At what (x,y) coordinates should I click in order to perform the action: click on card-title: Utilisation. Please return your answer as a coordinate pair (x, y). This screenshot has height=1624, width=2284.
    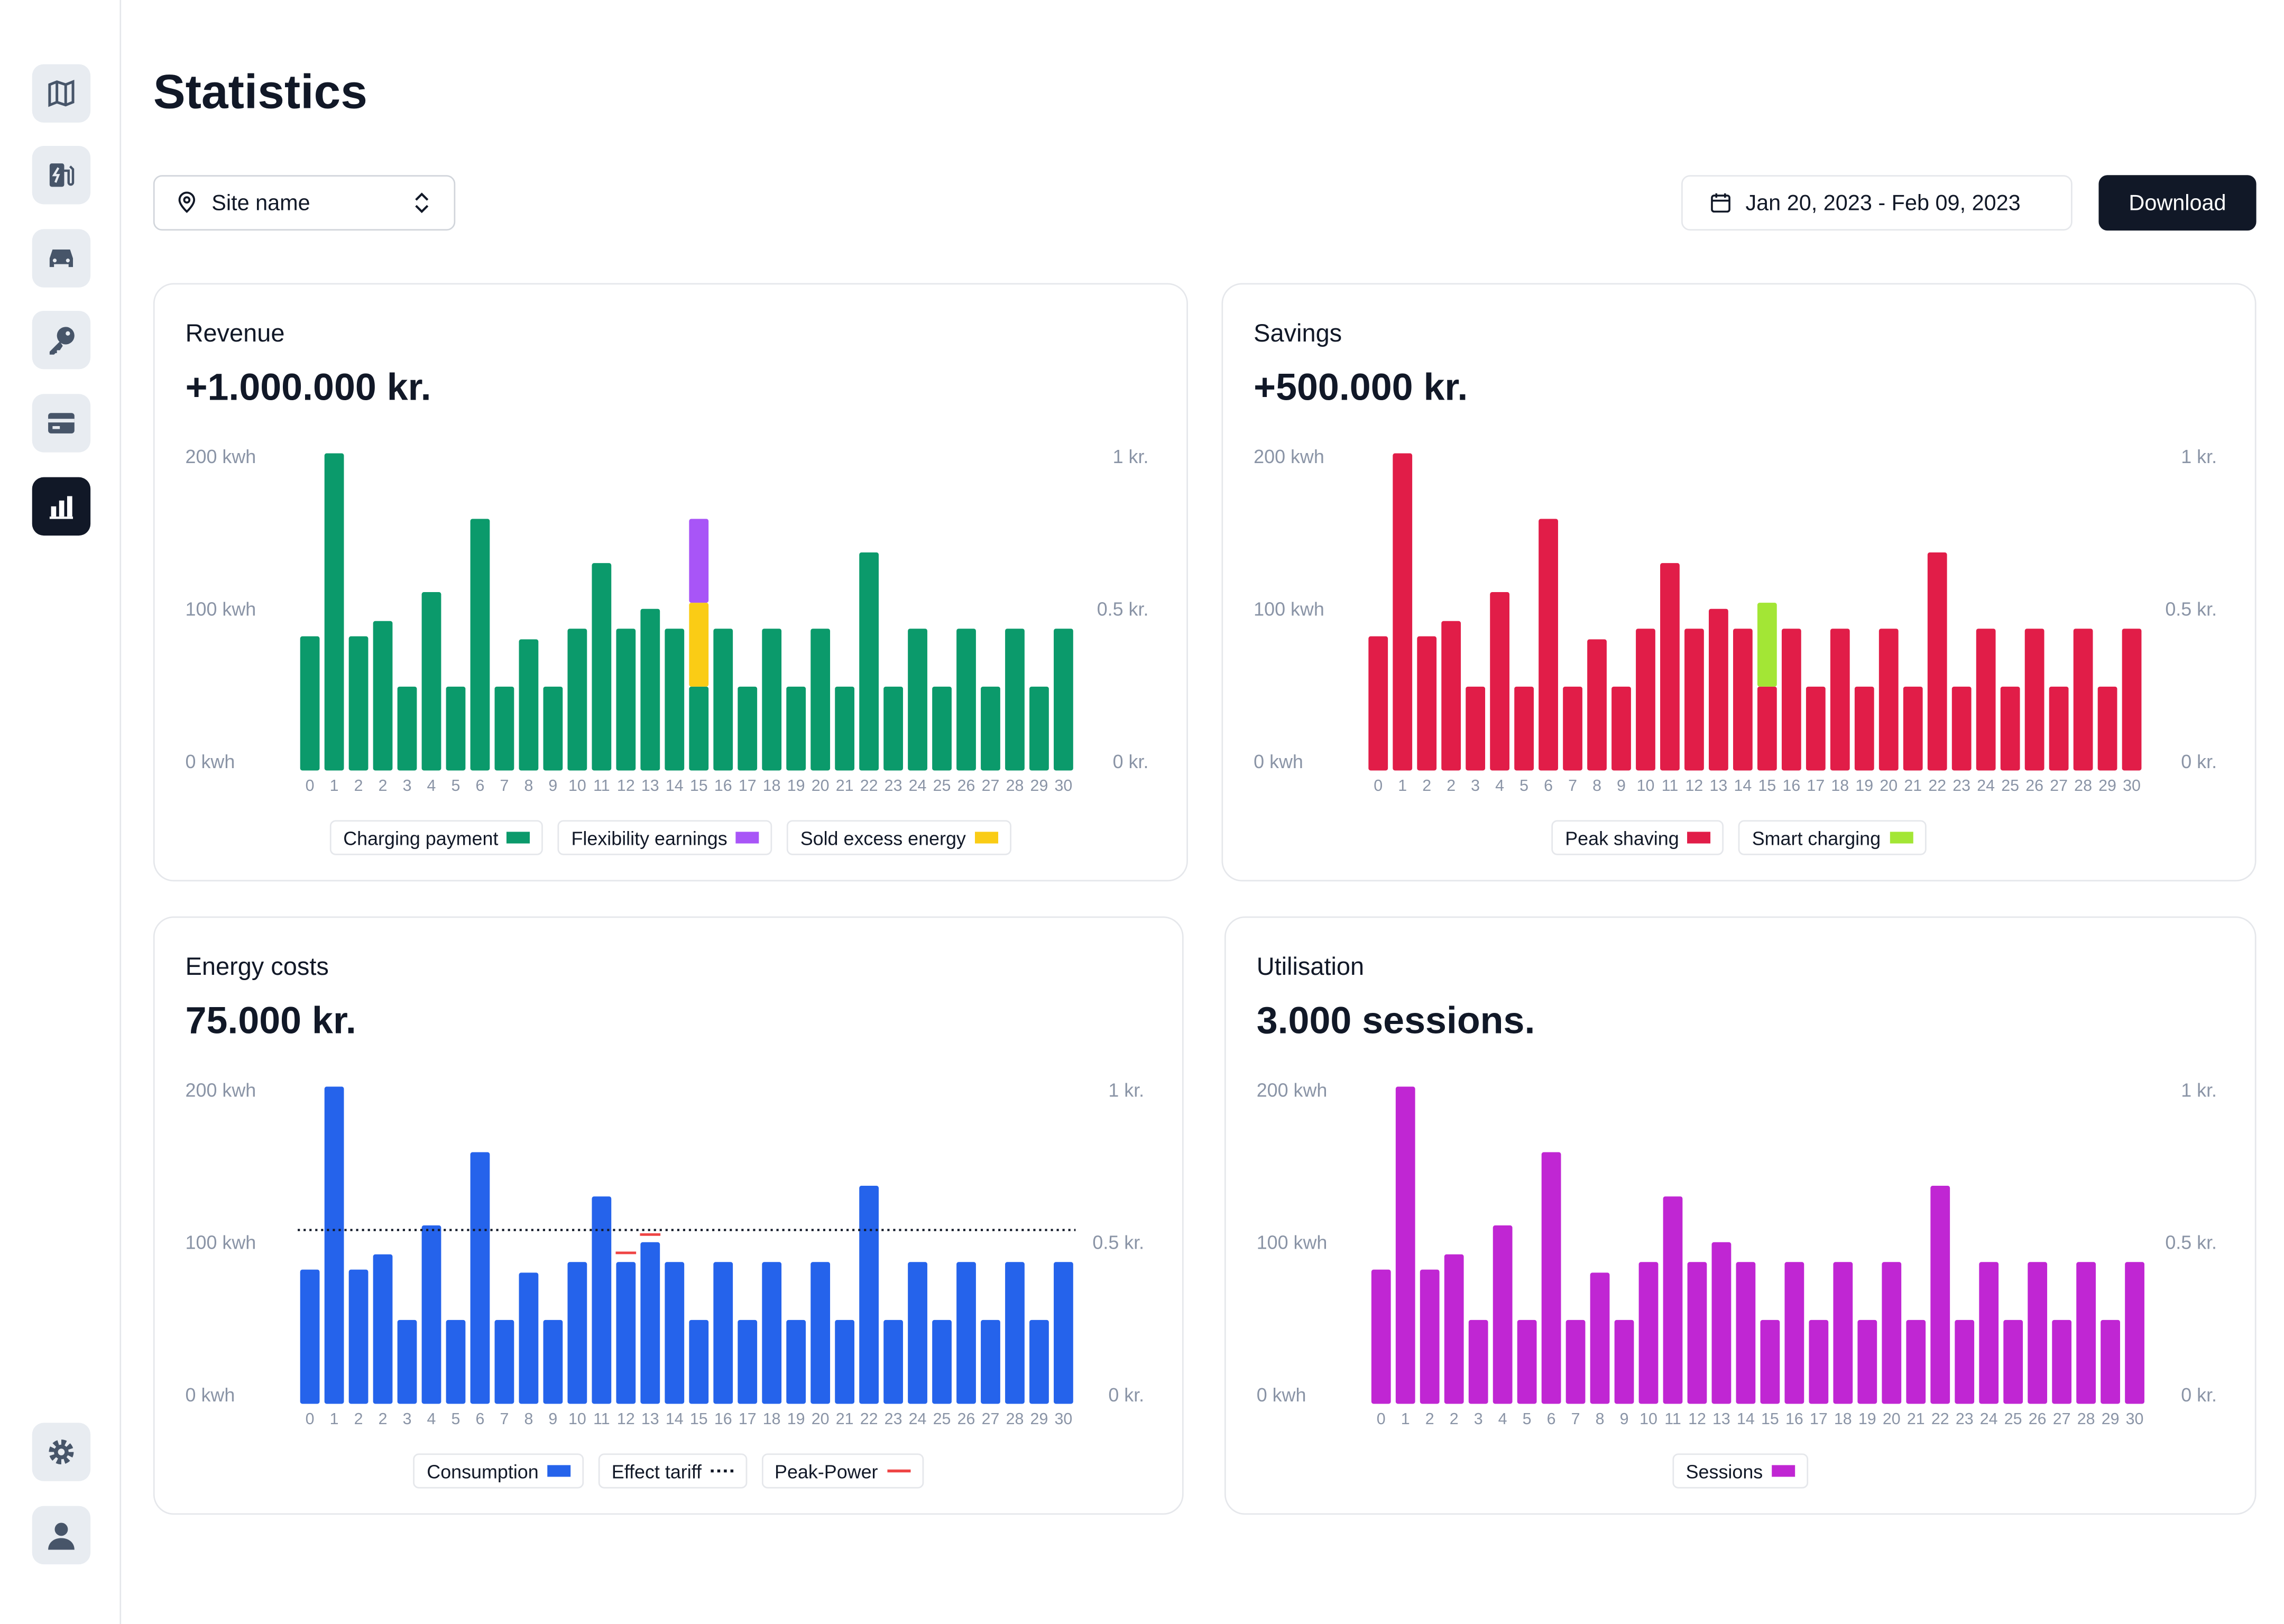
    Looking at the image, I should click on (1310, 967).